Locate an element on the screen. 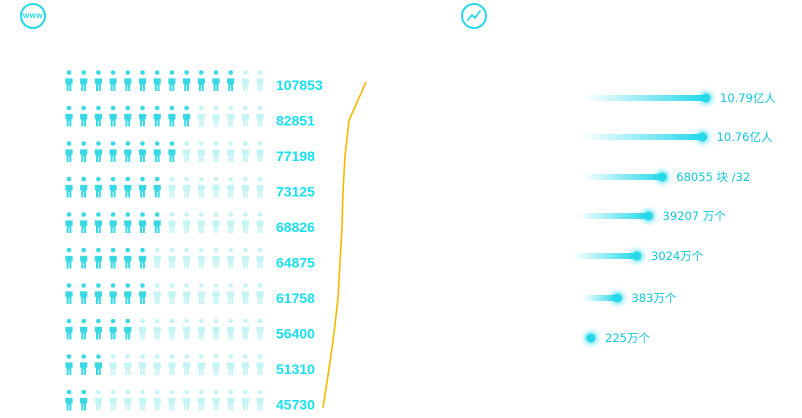  row-value-label: 82851 is located at coordinates (295, 121).